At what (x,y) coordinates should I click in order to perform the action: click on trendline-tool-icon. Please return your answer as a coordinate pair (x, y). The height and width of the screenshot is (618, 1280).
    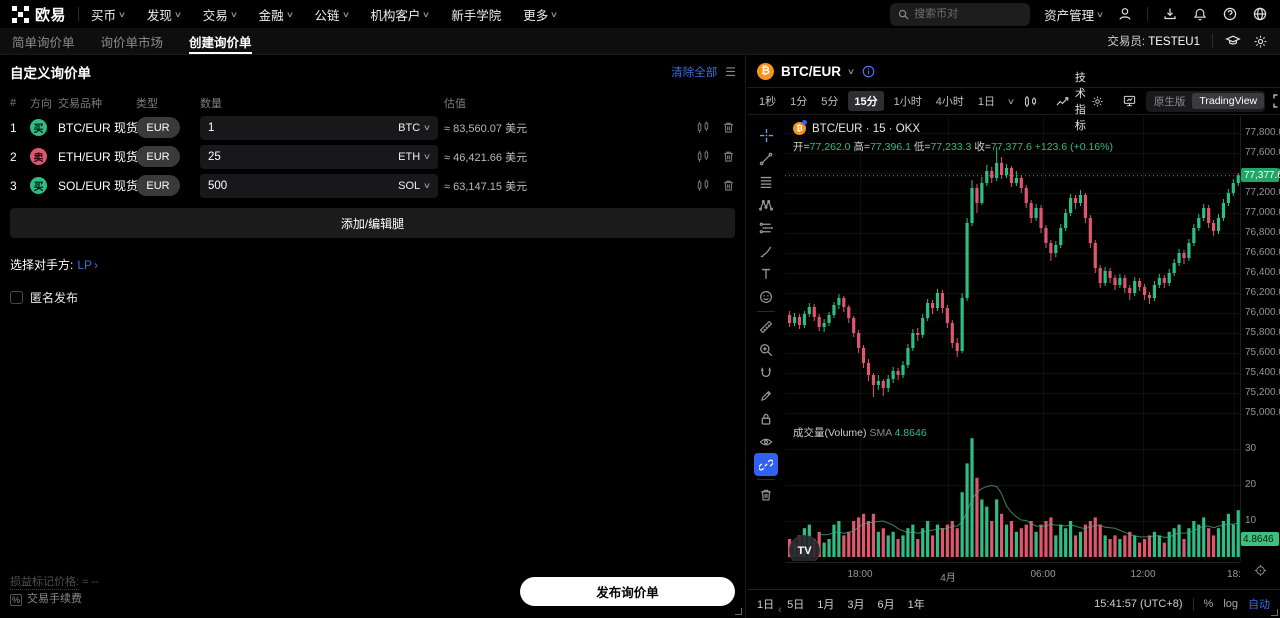
    Looking at the image, I should click on (766, 158).